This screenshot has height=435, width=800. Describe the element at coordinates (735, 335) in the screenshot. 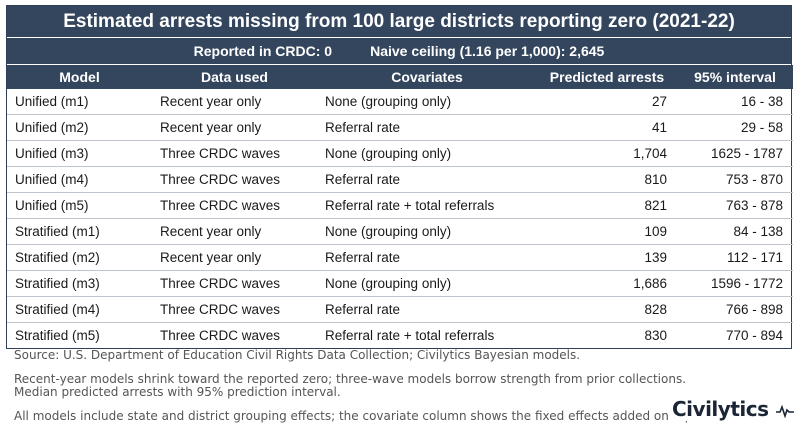

I see `interval-cell: 770 - 894` at that location.